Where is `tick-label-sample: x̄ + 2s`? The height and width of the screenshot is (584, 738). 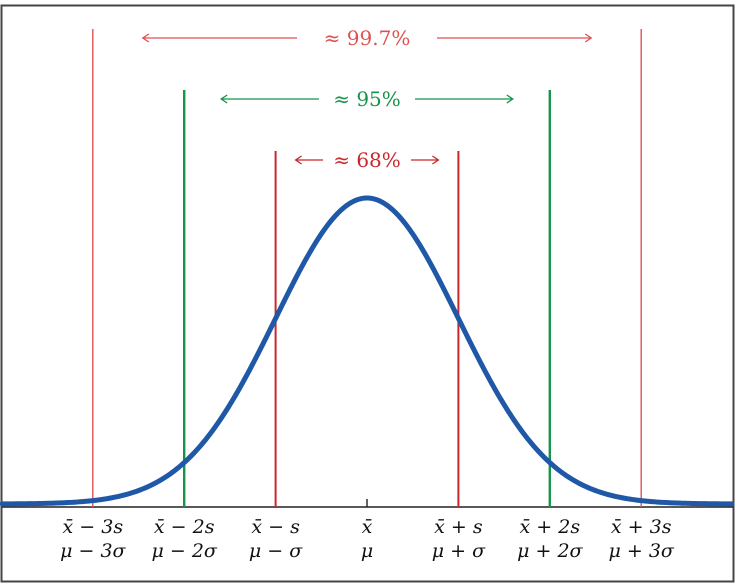 tick-label-sample: x̄ + 2s is located at coordinates (550, 527).